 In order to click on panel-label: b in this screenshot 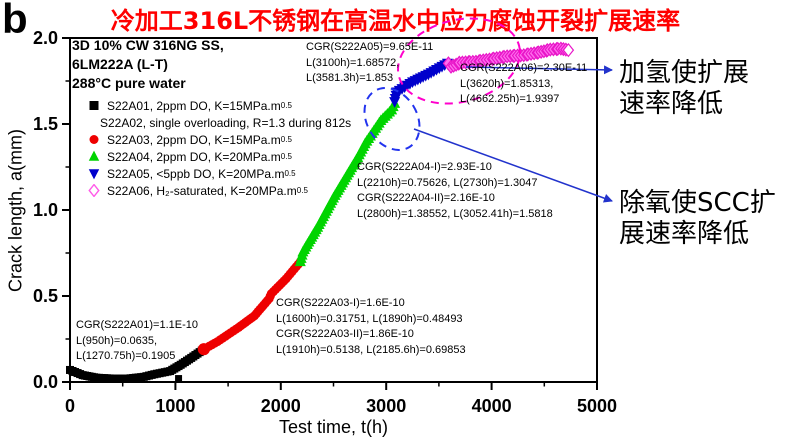, I will do `click(15, 21)`.